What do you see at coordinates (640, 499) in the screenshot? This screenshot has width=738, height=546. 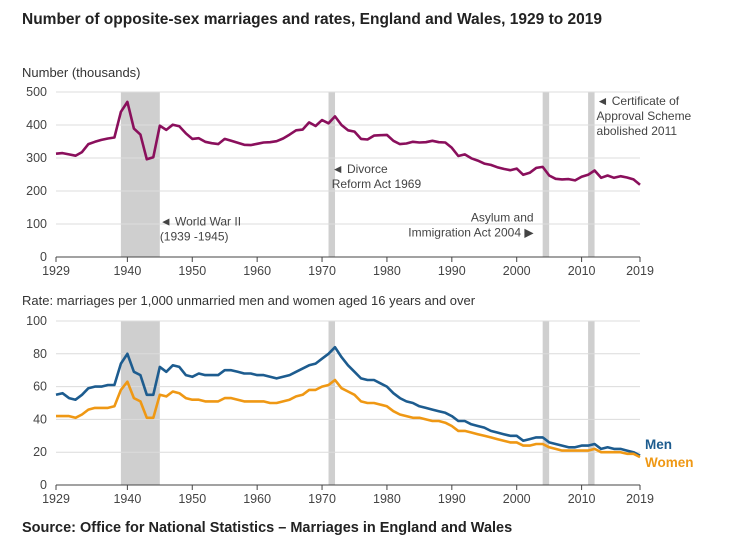 I see `bottom-x-tick-label: 2019` at bounding box center [640, 499].